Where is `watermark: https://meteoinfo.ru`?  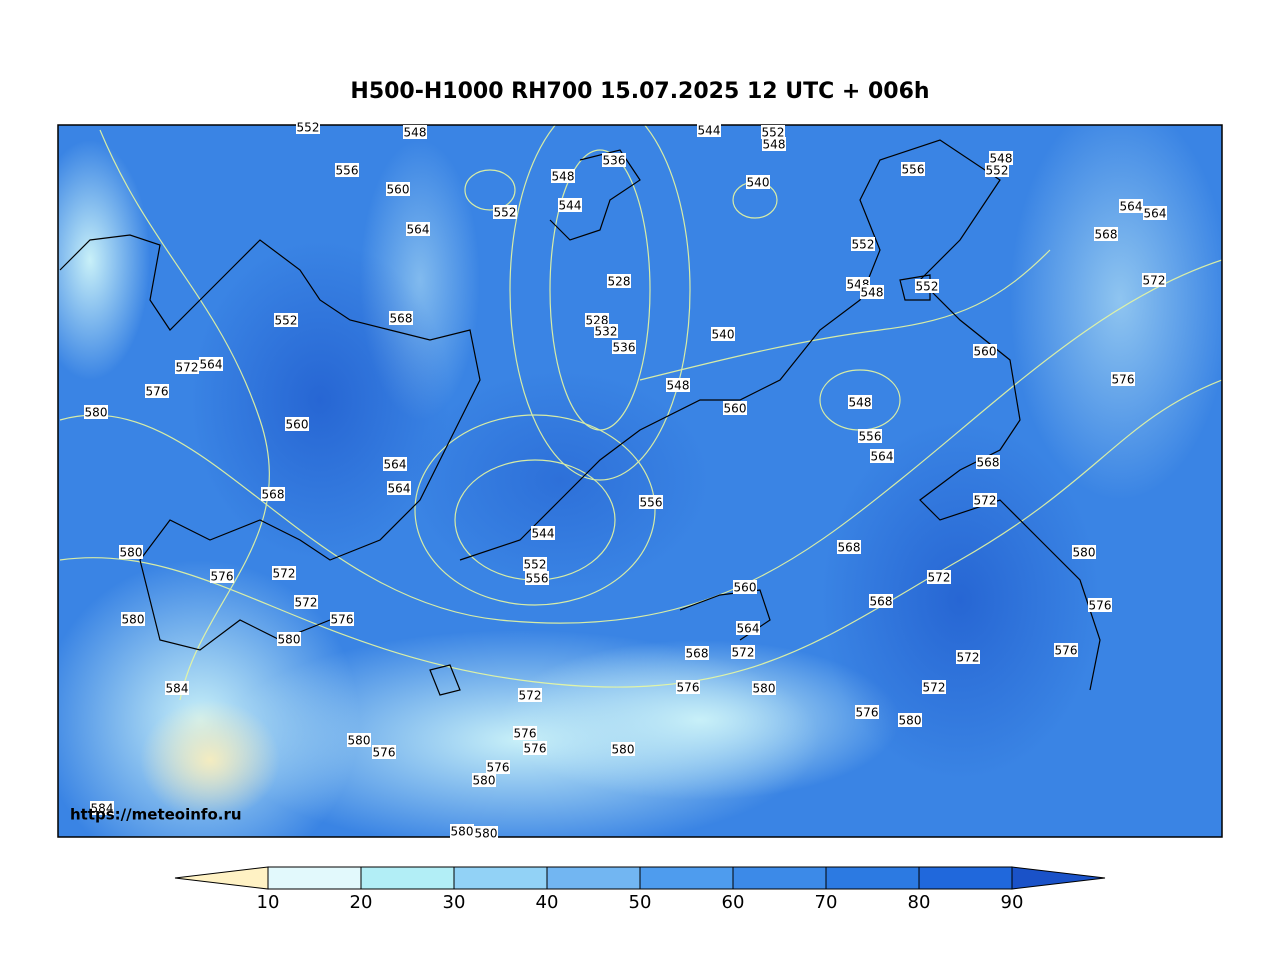
watermark: https://meteoinfo.ru is located at coordinates (156, 815).